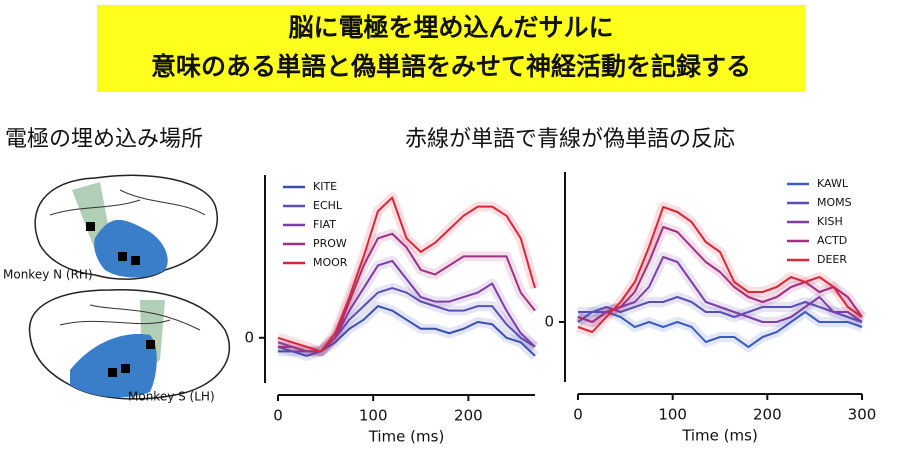 Image resolution: width=900 pixels, height=455 pixels. I want to click on x-tick-label: 300, so click(862, 415).